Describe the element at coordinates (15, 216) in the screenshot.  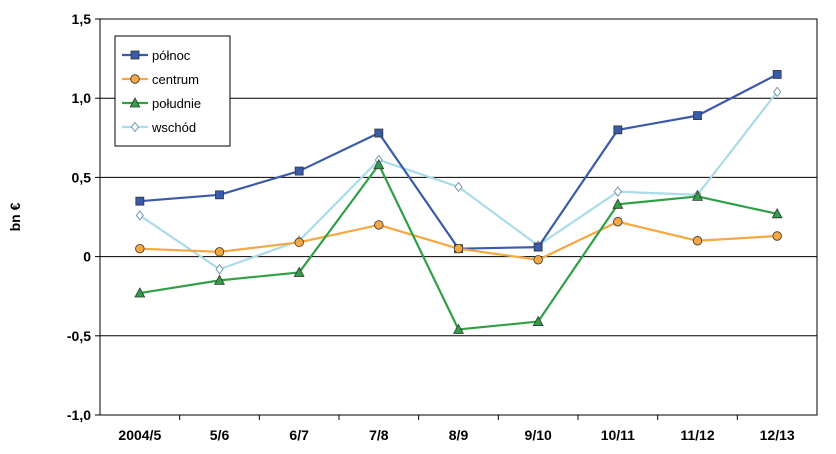
I see `y-axis-label: bn €` at that location.